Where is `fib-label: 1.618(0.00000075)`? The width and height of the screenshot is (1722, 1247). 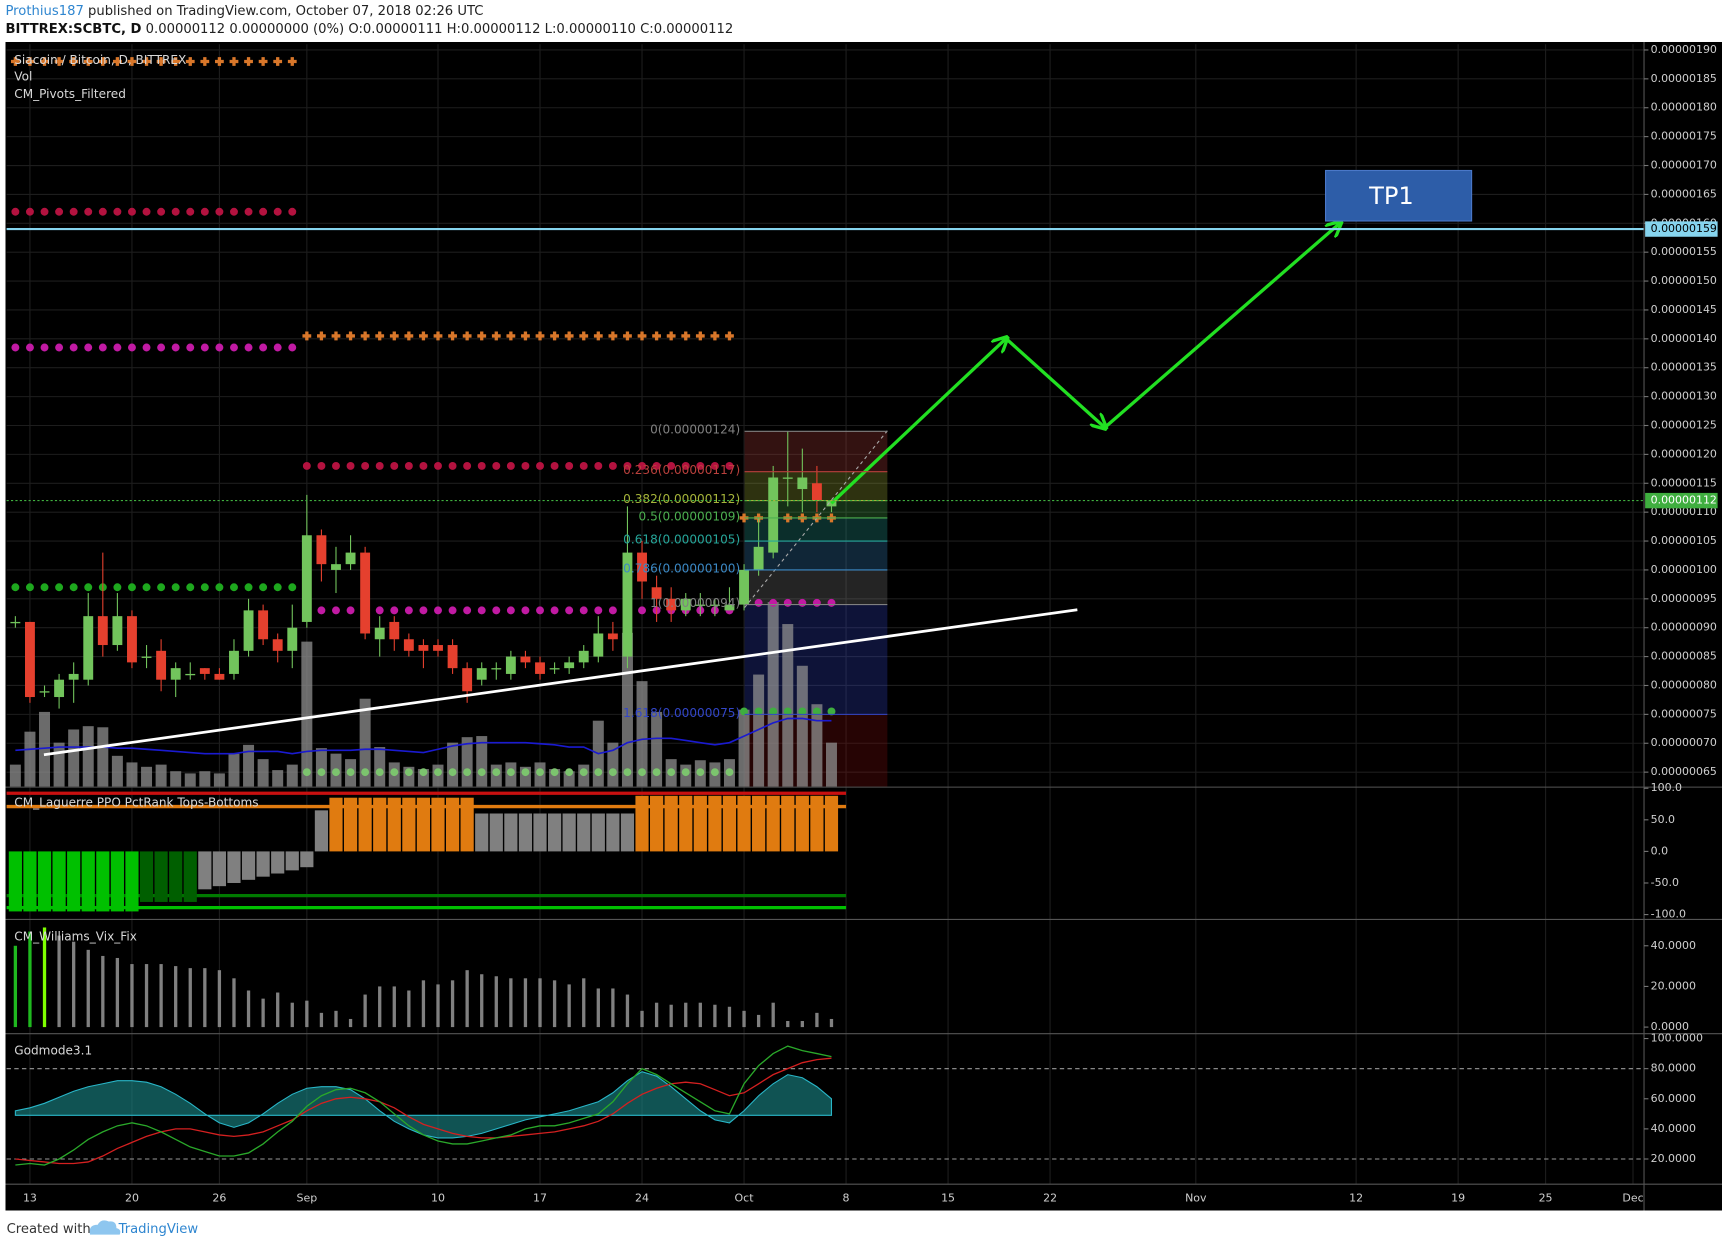
fib-label: 1.618(0.00000075) is located at coordinates (681, 713).